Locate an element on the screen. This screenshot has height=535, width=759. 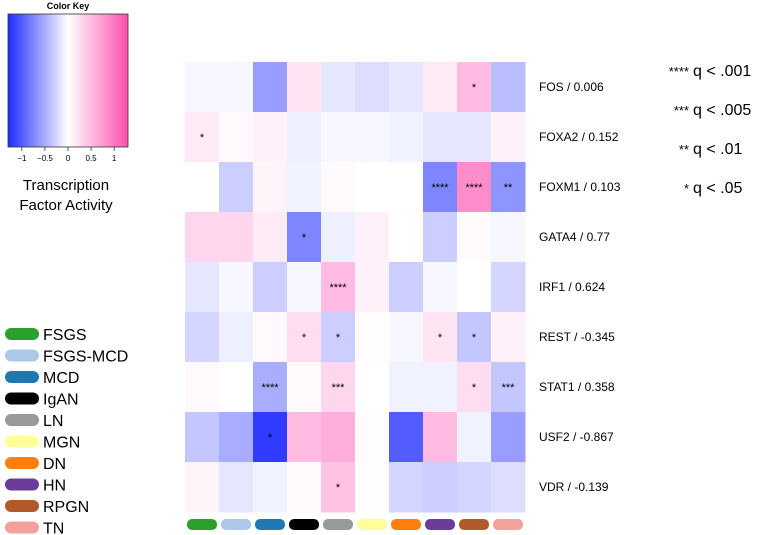
color-key-ticks: −1 −0.5 0 0.5 1 is located at coordinates (67, 155).